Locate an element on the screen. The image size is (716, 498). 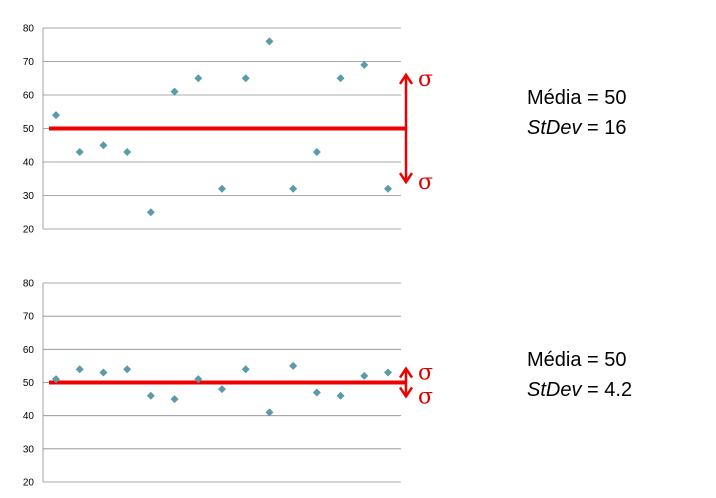
stdev-label-bottom: StDev = 4.2 is located at coordinates (579, 390).